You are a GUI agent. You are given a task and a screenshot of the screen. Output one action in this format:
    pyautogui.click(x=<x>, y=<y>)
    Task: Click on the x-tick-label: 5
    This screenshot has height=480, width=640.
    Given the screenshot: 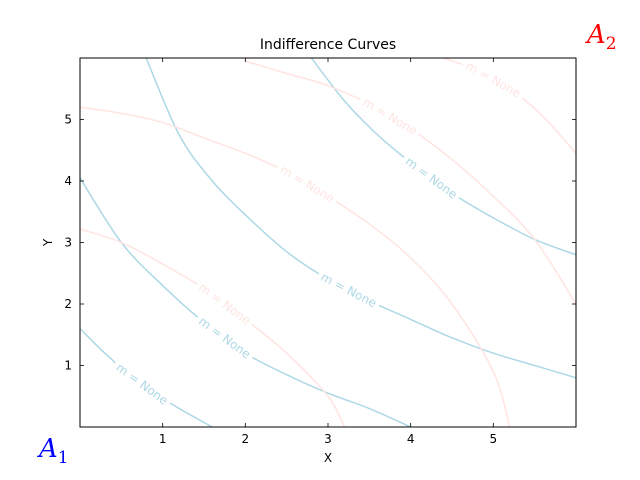 What is the action you would take?
    pyautogui.click(x=494, y=439)
    